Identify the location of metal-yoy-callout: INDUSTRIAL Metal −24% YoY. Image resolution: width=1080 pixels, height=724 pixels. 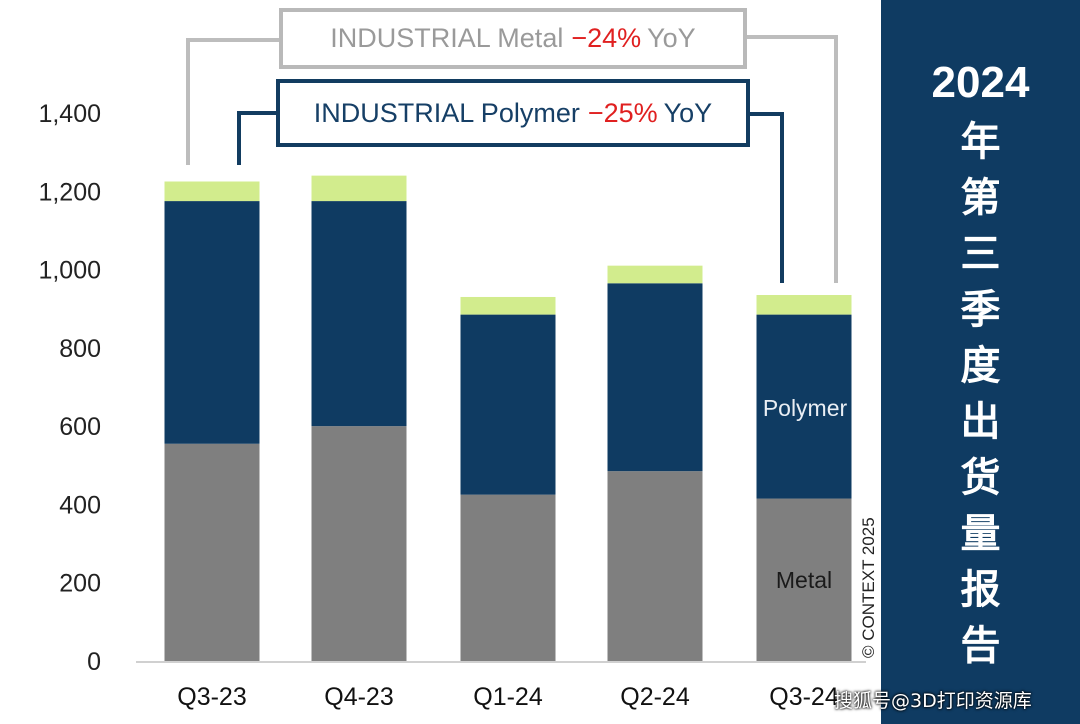
(513, 38).